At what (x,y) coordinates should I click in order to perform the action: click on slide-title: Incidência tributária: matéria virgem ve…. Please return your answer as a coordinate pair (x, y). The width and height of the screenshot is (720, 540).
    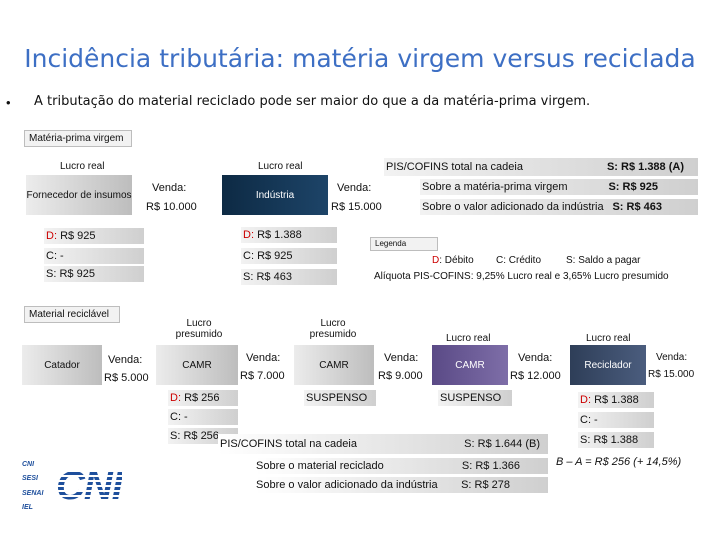
    Looking at the image, I should click on (360, 58).